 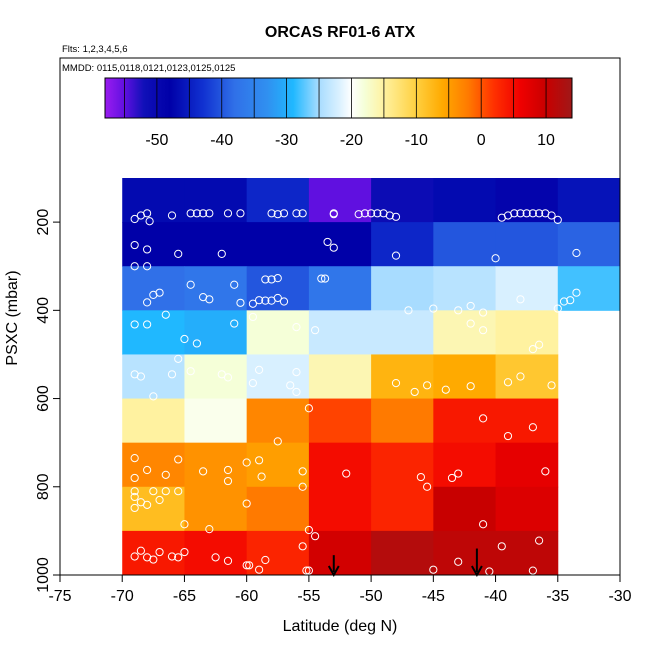 I want to click on colorbar-tick-label: 0, so click(x=481, y=140).